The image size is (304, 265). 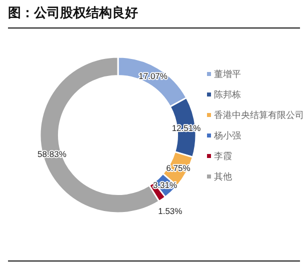 What do you see at coordinates (227, 74) in the screenshot?
I see `legend-label: 董增平` at bounding box center [227, 74].